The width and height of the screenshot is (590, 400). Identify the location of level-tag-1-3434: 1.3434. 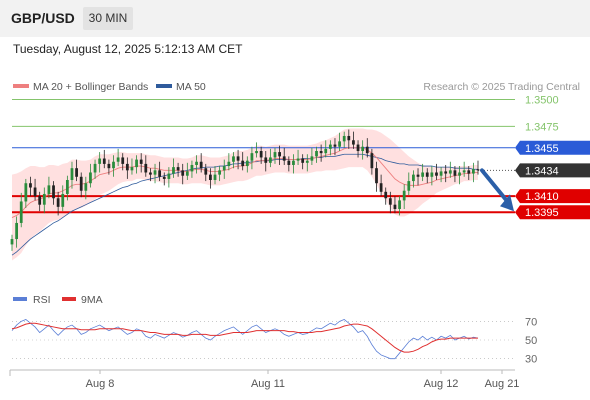
(552, 170).